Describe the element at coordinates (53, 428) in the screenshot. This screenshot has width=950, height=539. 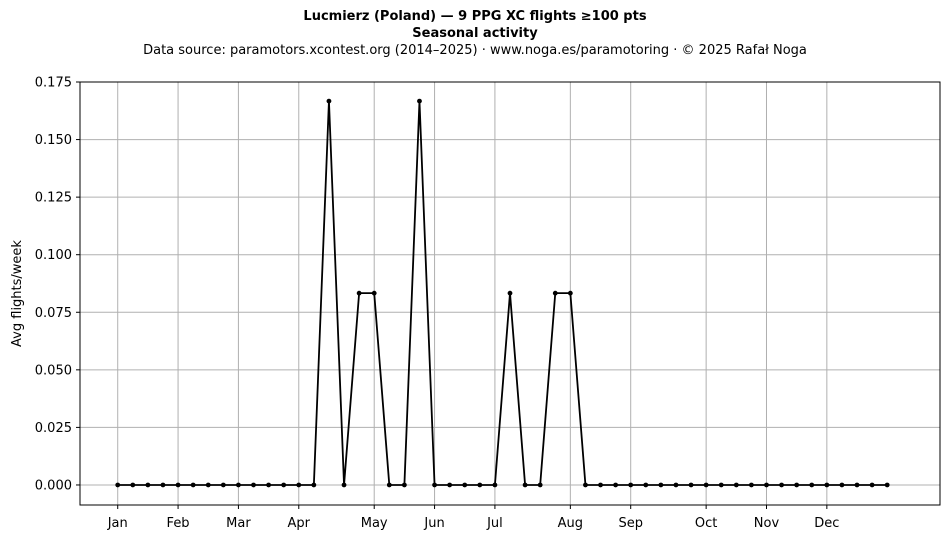
I see `y-tick-label: 0.025` at that location.